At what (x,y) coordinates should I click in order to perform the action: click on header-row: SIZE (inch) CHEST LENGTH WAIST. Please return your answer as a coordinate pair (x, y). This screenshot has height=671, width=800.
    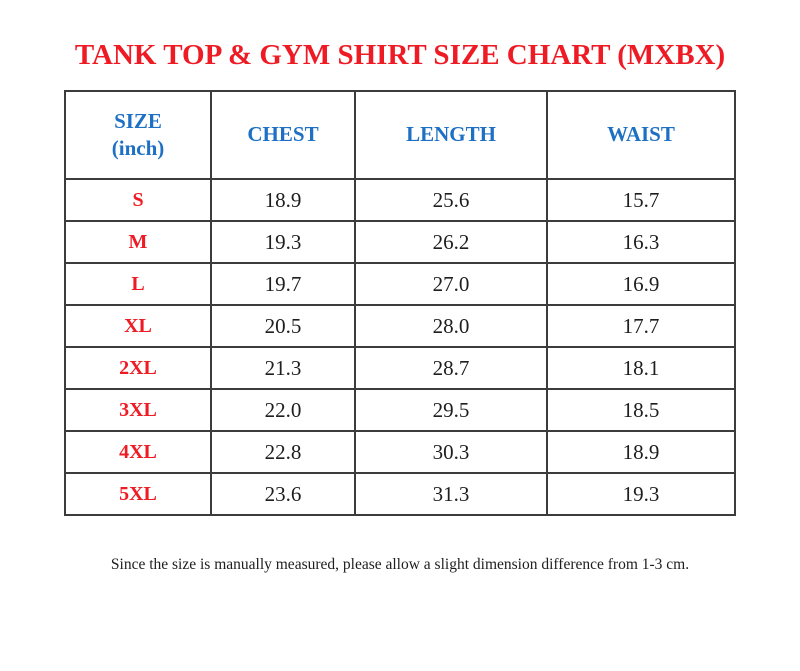
    Looking at the image, I should click on (400, 135).